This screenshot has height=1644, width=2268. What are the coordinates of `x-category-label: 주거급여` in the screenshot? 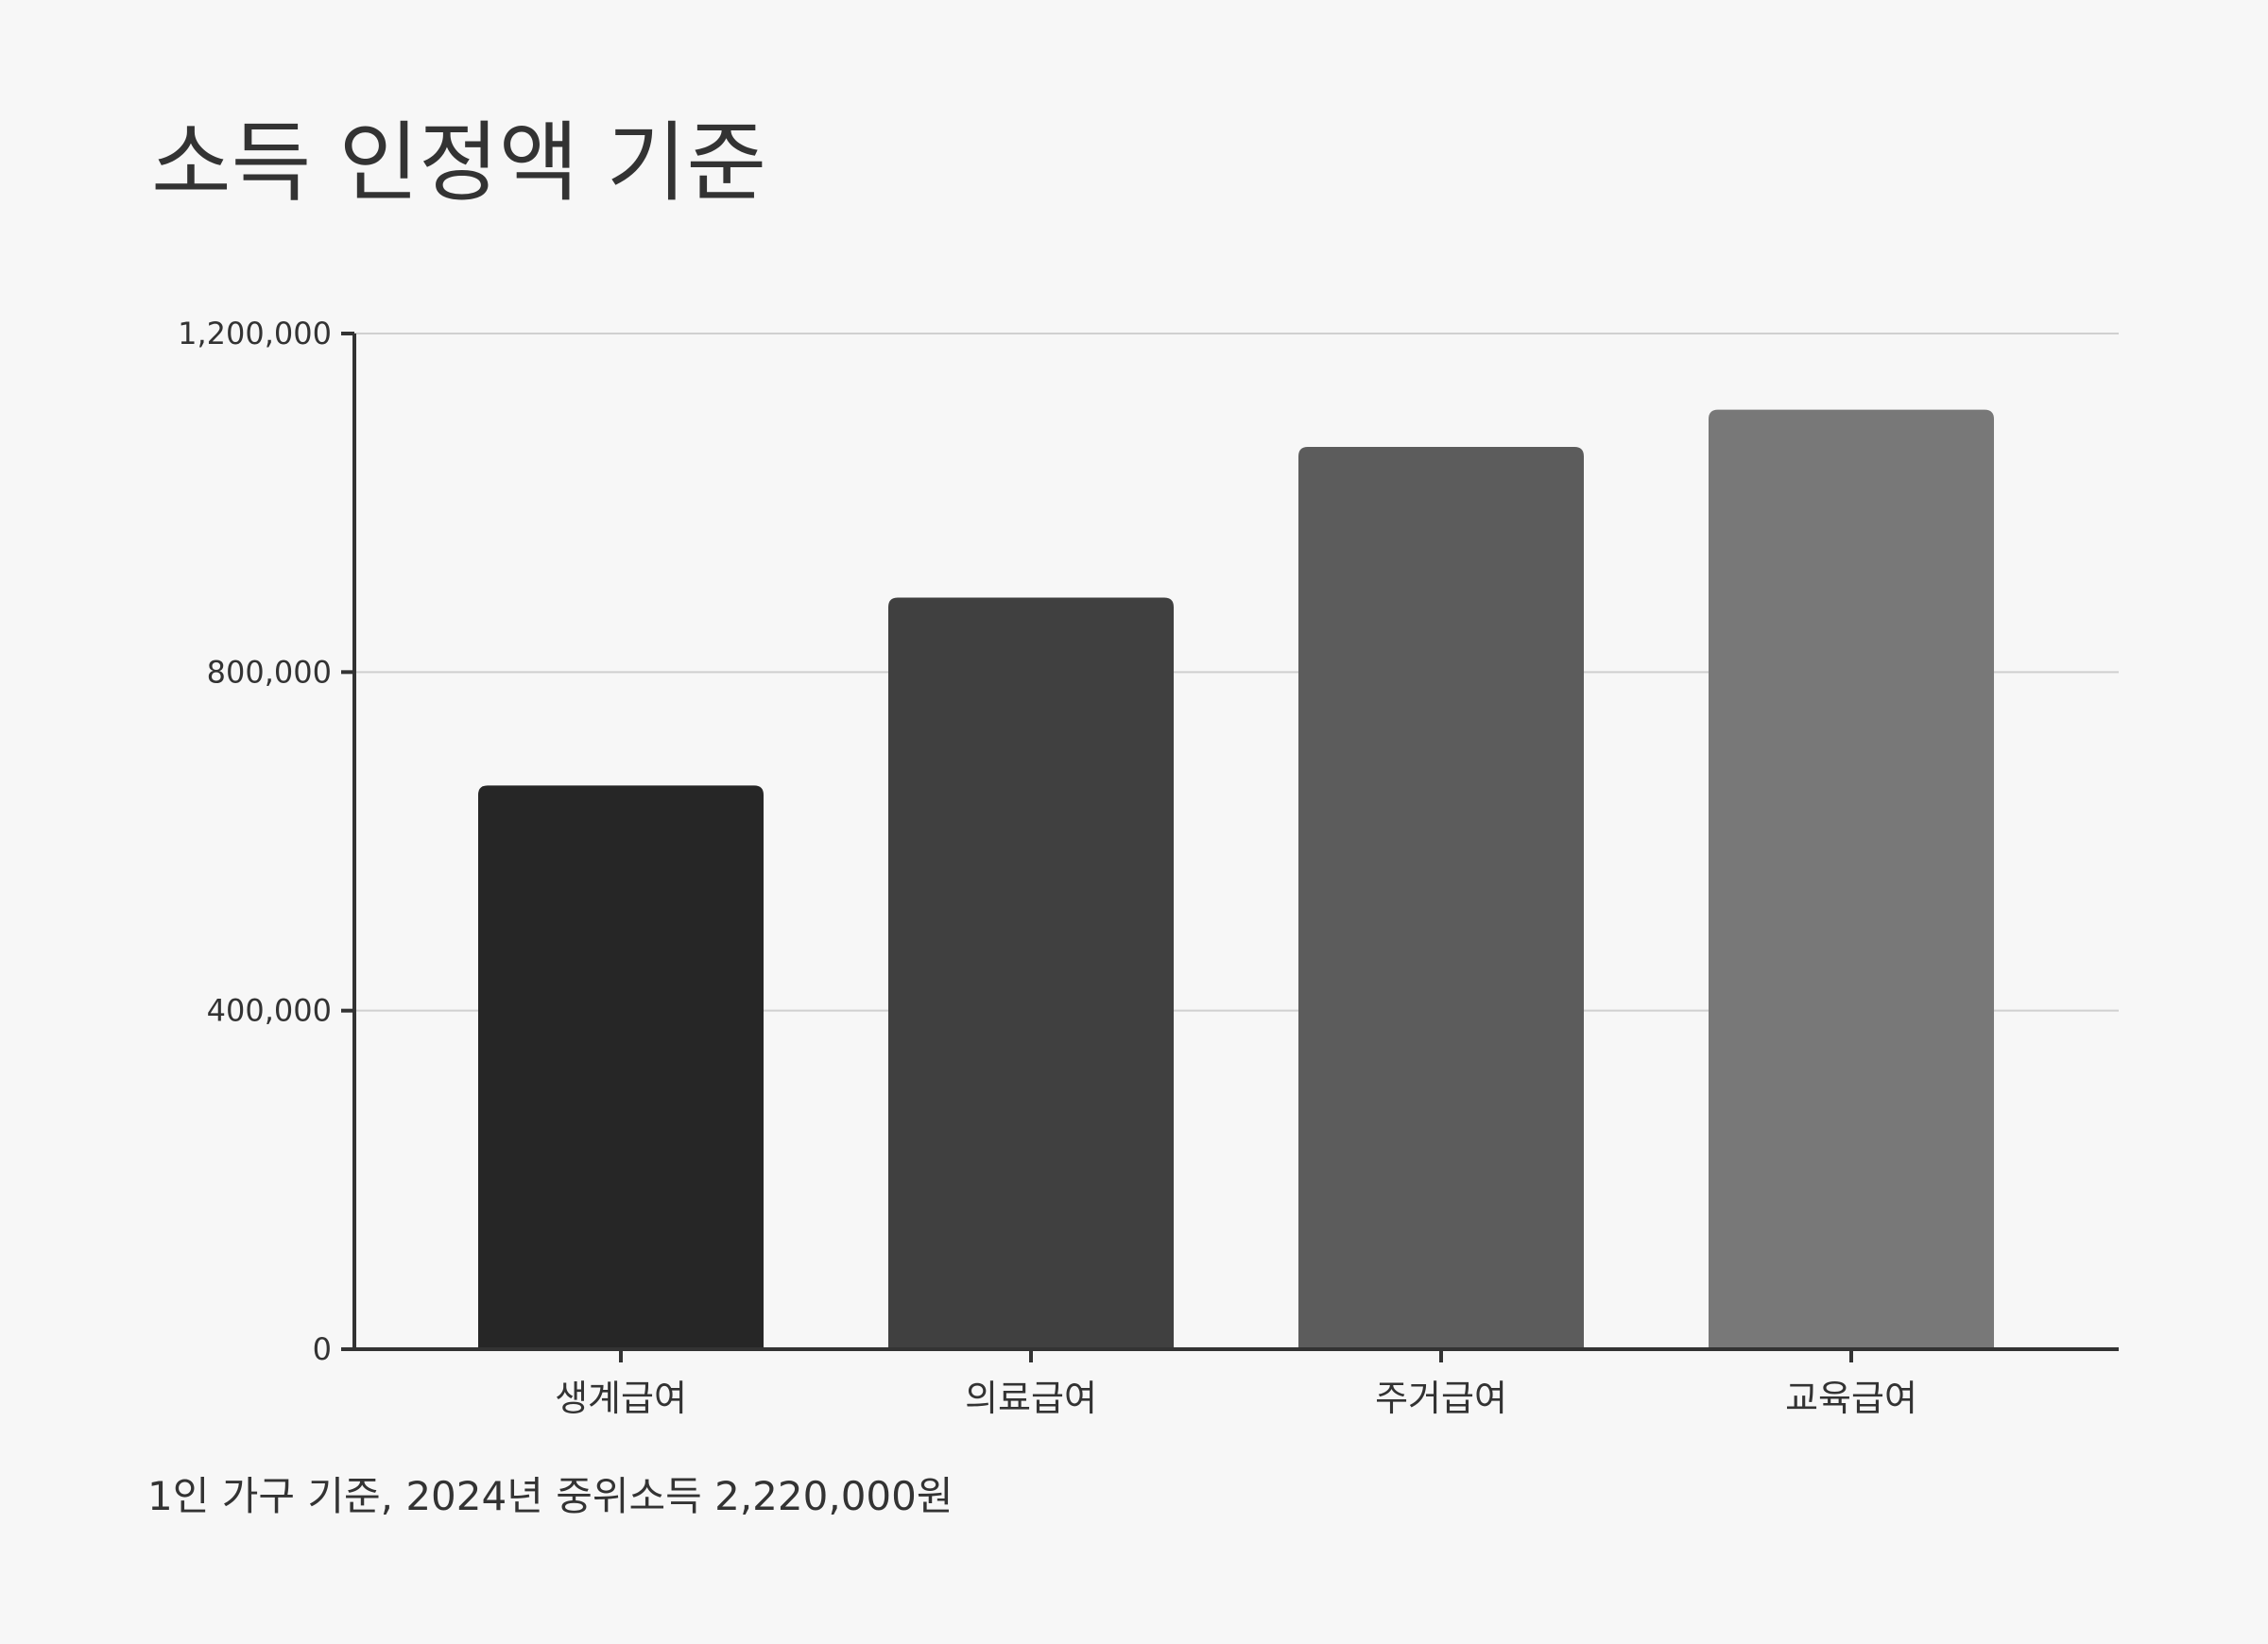 It's located at (1441, 1398).